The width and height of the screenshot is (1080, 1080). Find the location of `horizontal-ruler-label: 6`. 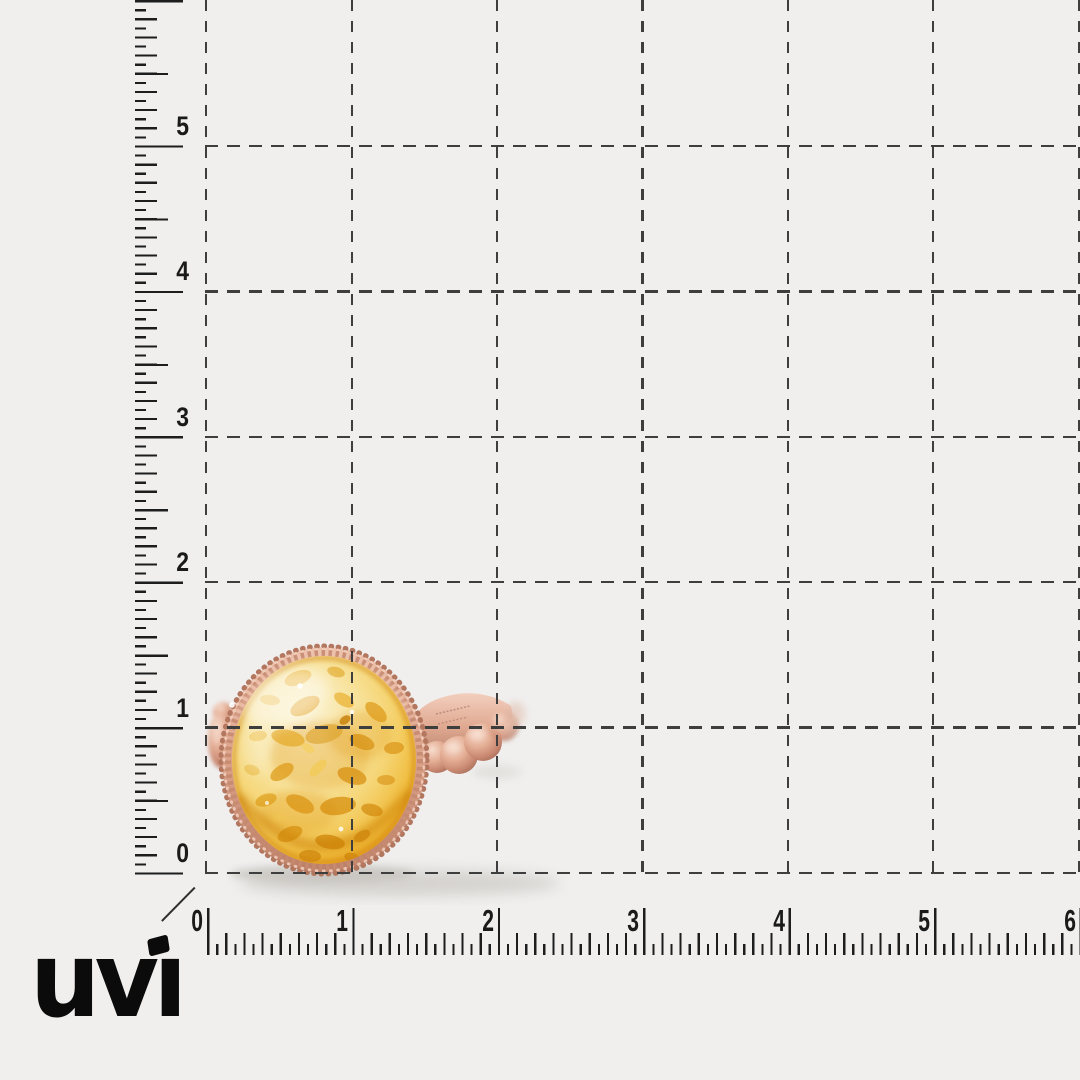

horizontal-ruler-label: 6 is located at coordinates (1070, 920).